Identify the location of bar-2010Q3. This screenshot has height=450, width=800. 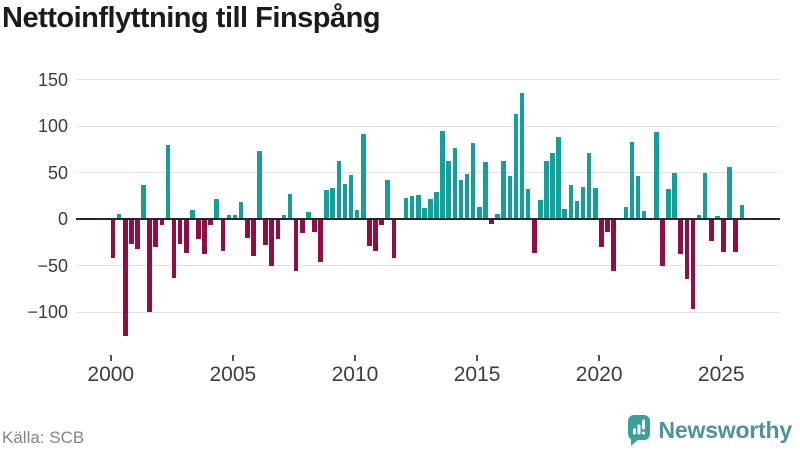
(369, 232).